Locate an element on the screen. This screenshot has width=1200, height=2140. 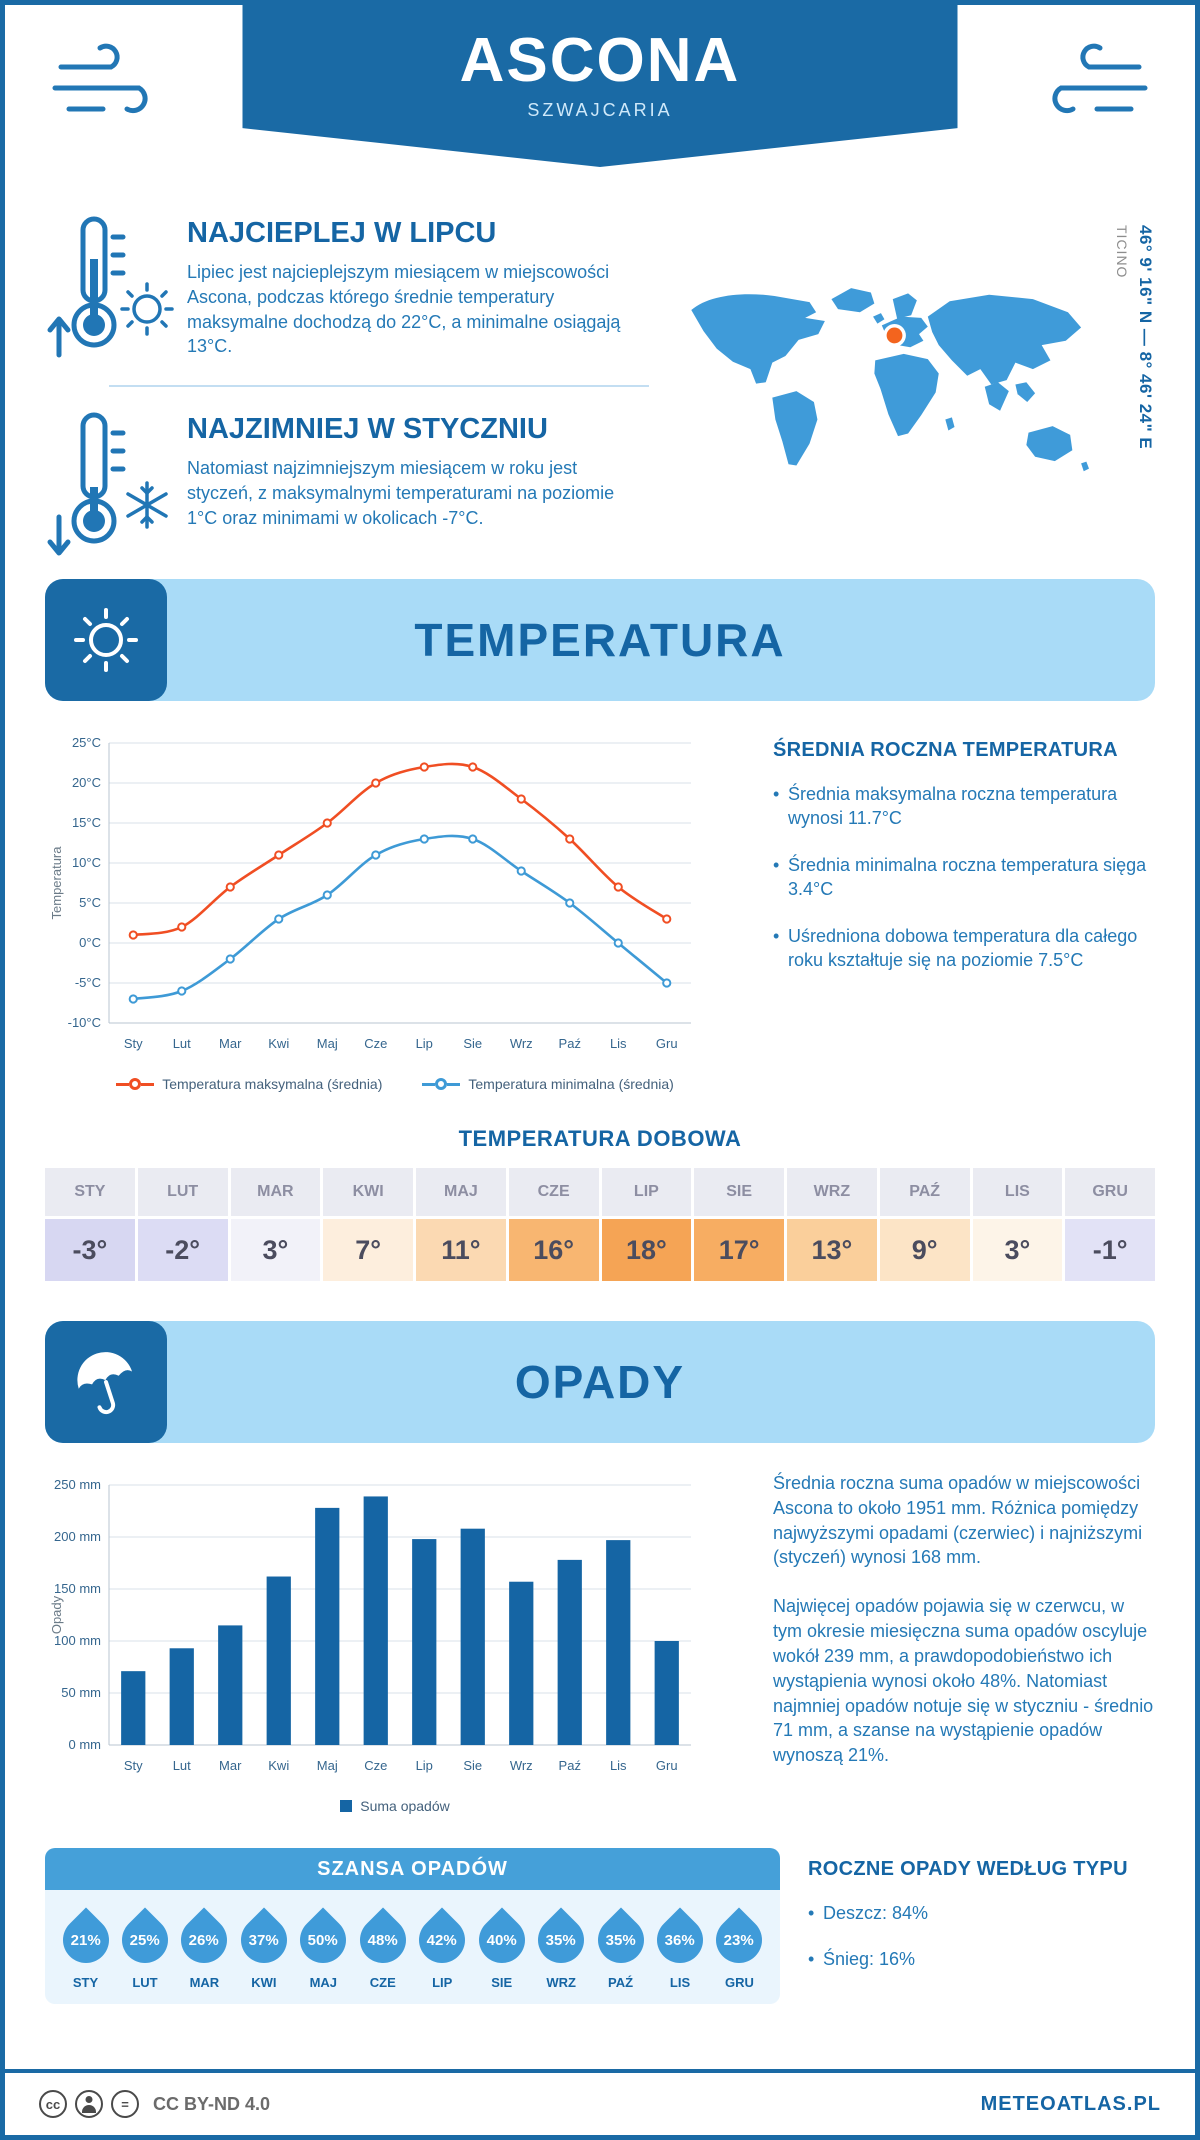
daily-temp-title: TEMPERATURA DOBOWA is located at coordinates (600, 1138).